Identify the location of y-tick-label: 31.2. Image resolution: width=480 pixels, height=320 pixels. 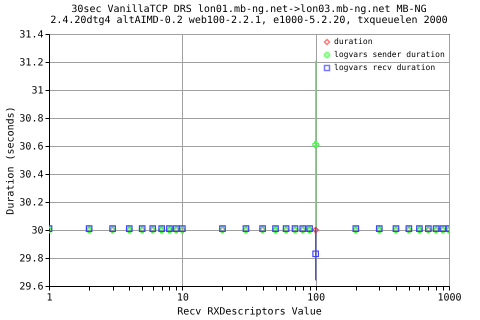
(31, 63).